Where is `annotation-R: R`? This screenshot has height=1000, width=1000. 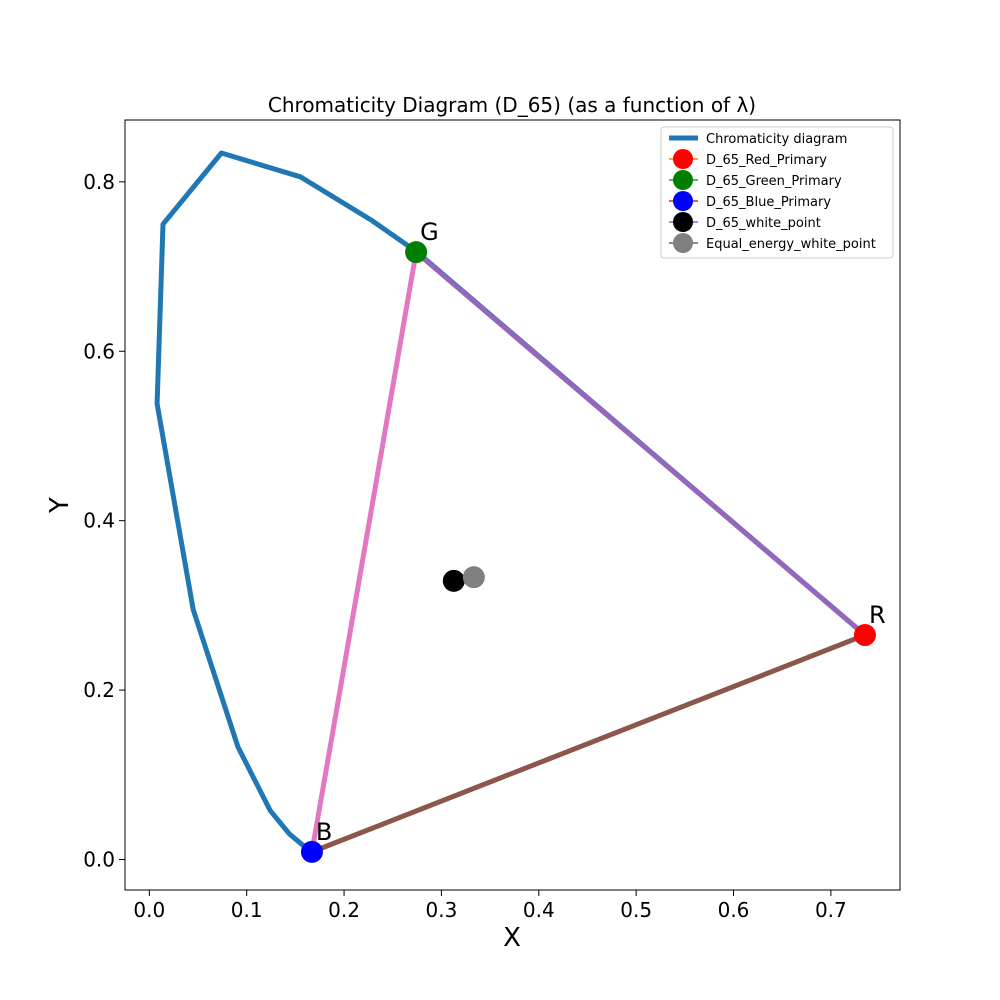 annotation-R: R is located at coordinates (877, 615).